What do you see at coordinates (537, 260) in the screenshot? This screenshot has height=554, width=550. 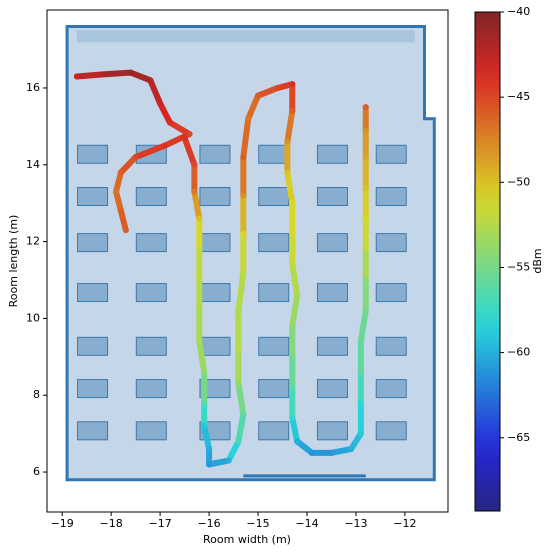 I see `colorbar-label: dBm` at bounding box center [537, 260].